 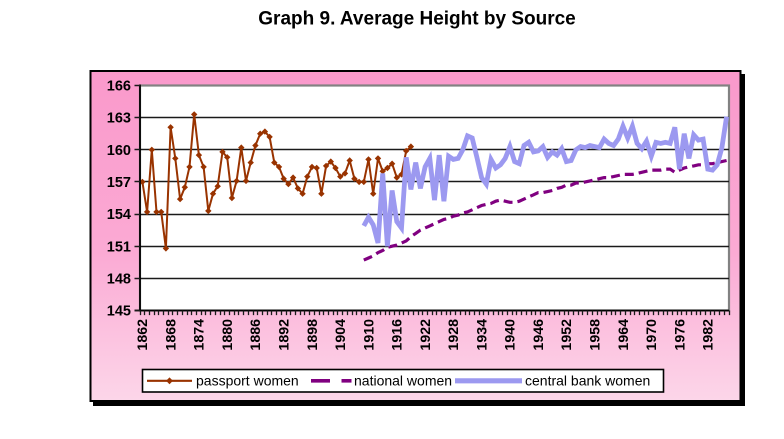 What do you see at coordinates (596, 335) in the screenshot?
I see `svg-text: 1958` at bounding box center [596, 335].